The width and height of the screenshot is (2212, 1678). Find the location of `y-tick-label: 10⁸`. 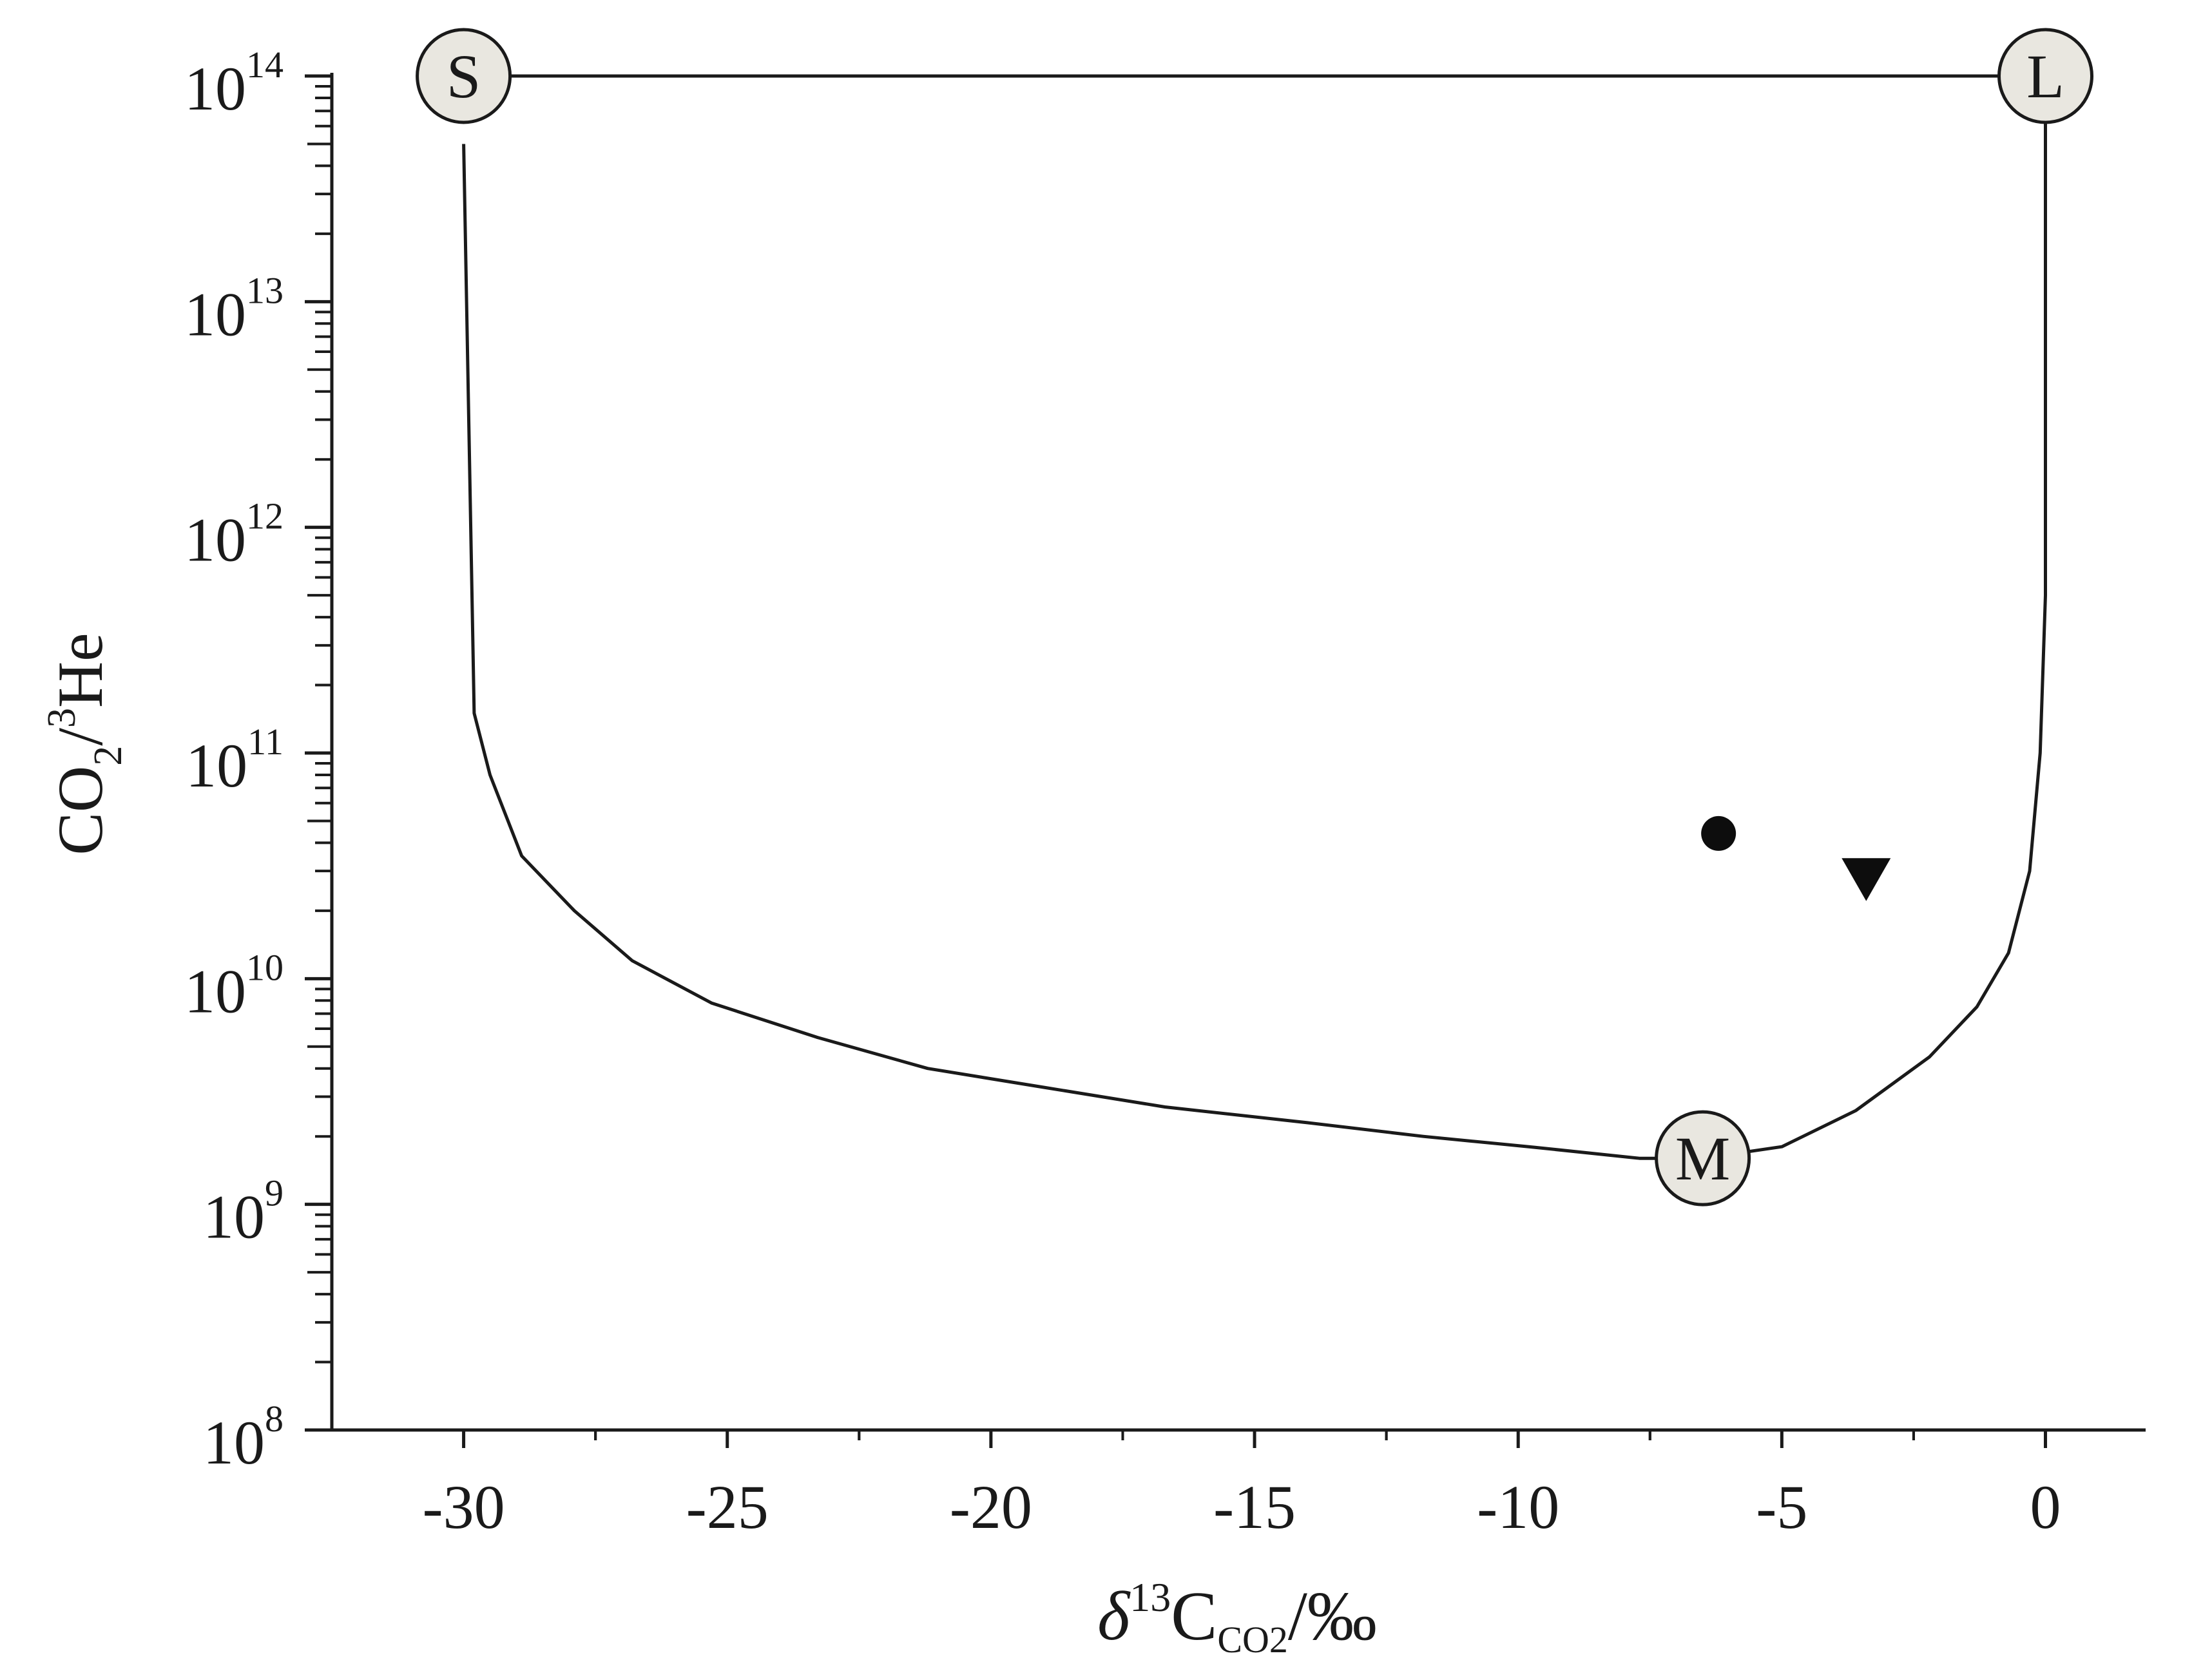

y-tick-label: 10⁸ is located at coordinates (243, 1437).